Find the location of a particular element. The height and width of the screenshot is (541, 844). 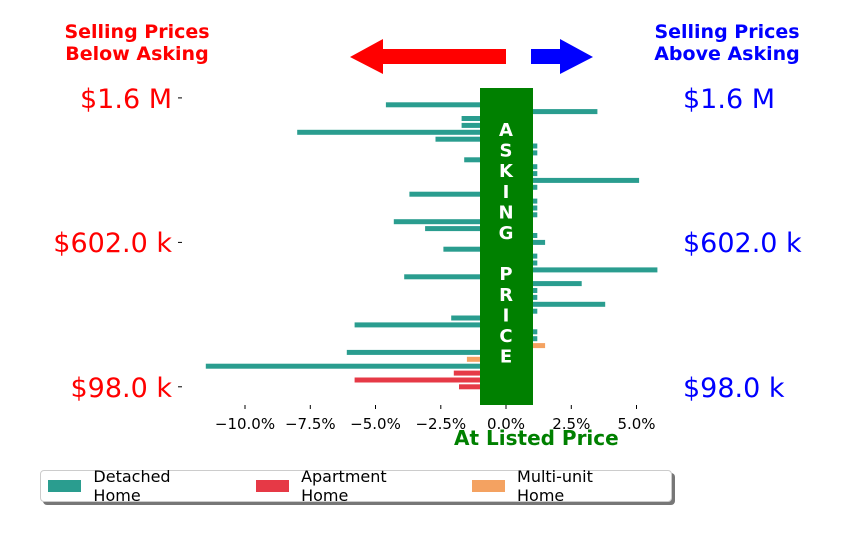

direction-arrows is located at coordinates (471, 56).